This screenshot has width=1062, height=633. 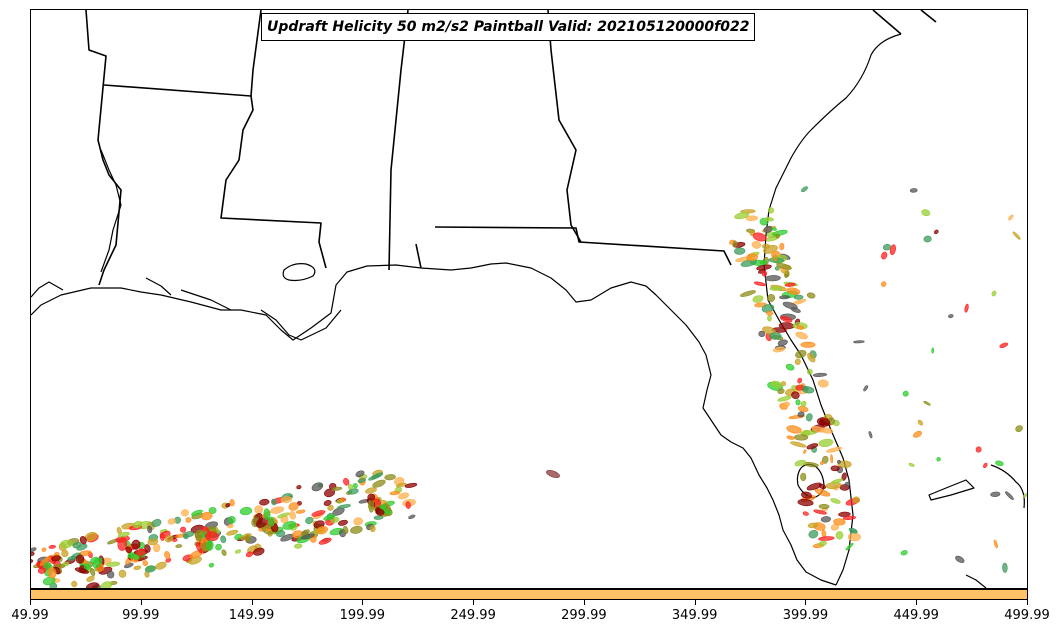 I want to click on state-border-al-ga, so click(x=564, y=126).